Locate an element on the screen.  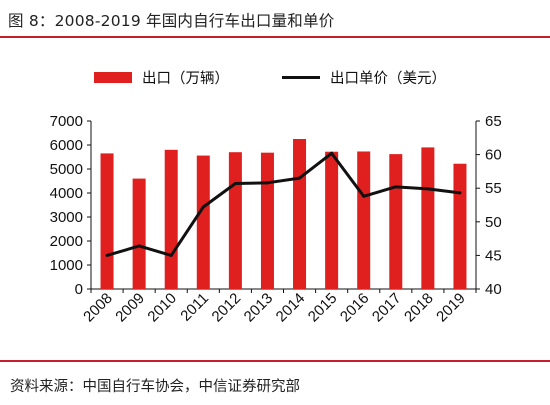
legend: 出口（万辆） 出口单价（美元） is located at coordinates (270, 78).